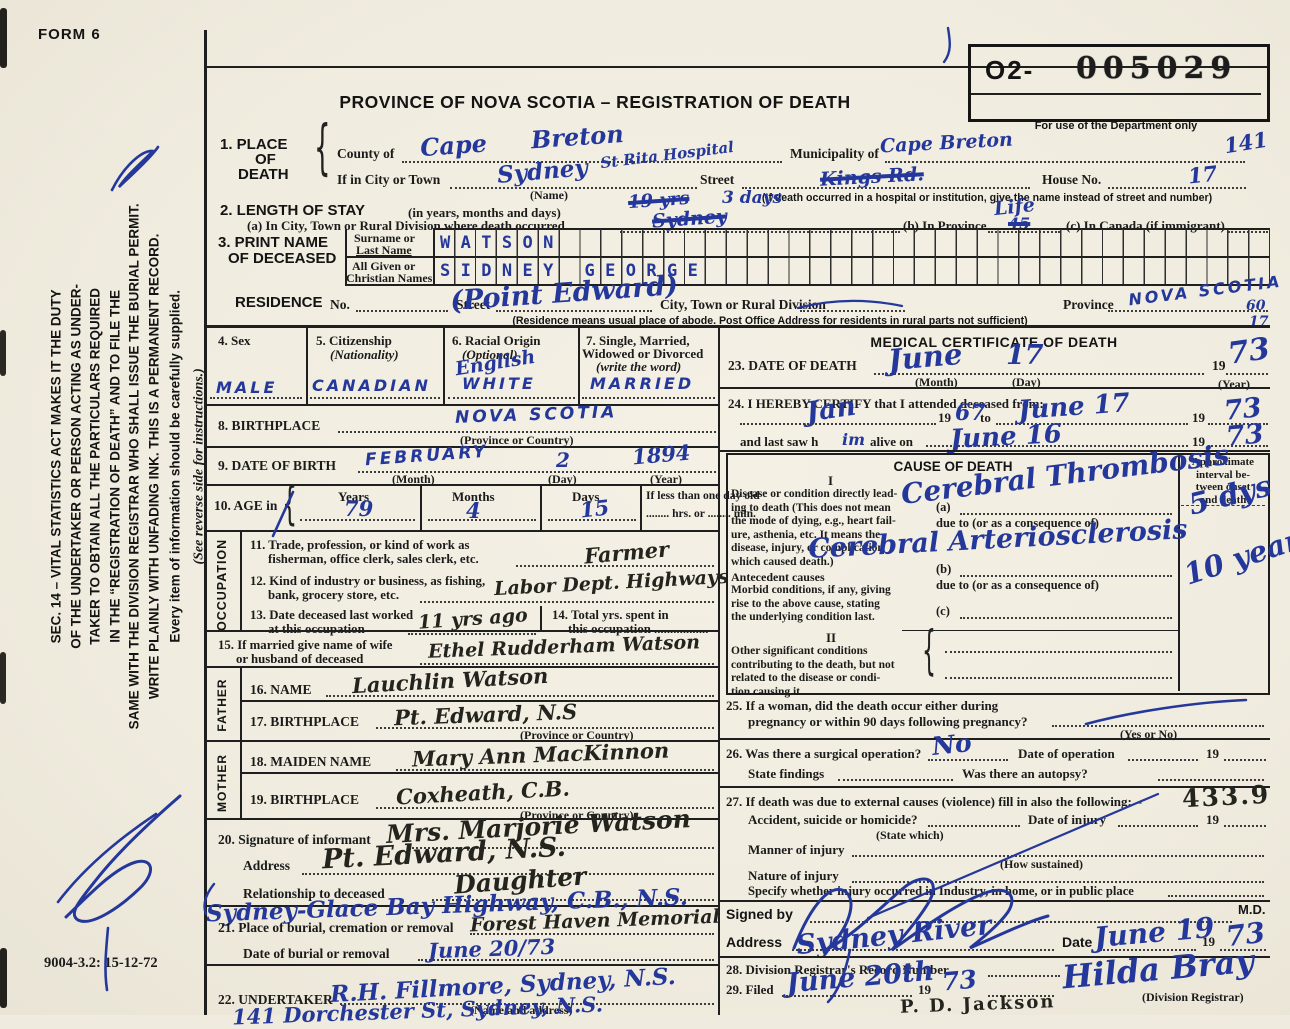  Describe the element at coordinates (1177, 187) in the screenshot. I see `house-no-line` at that location.